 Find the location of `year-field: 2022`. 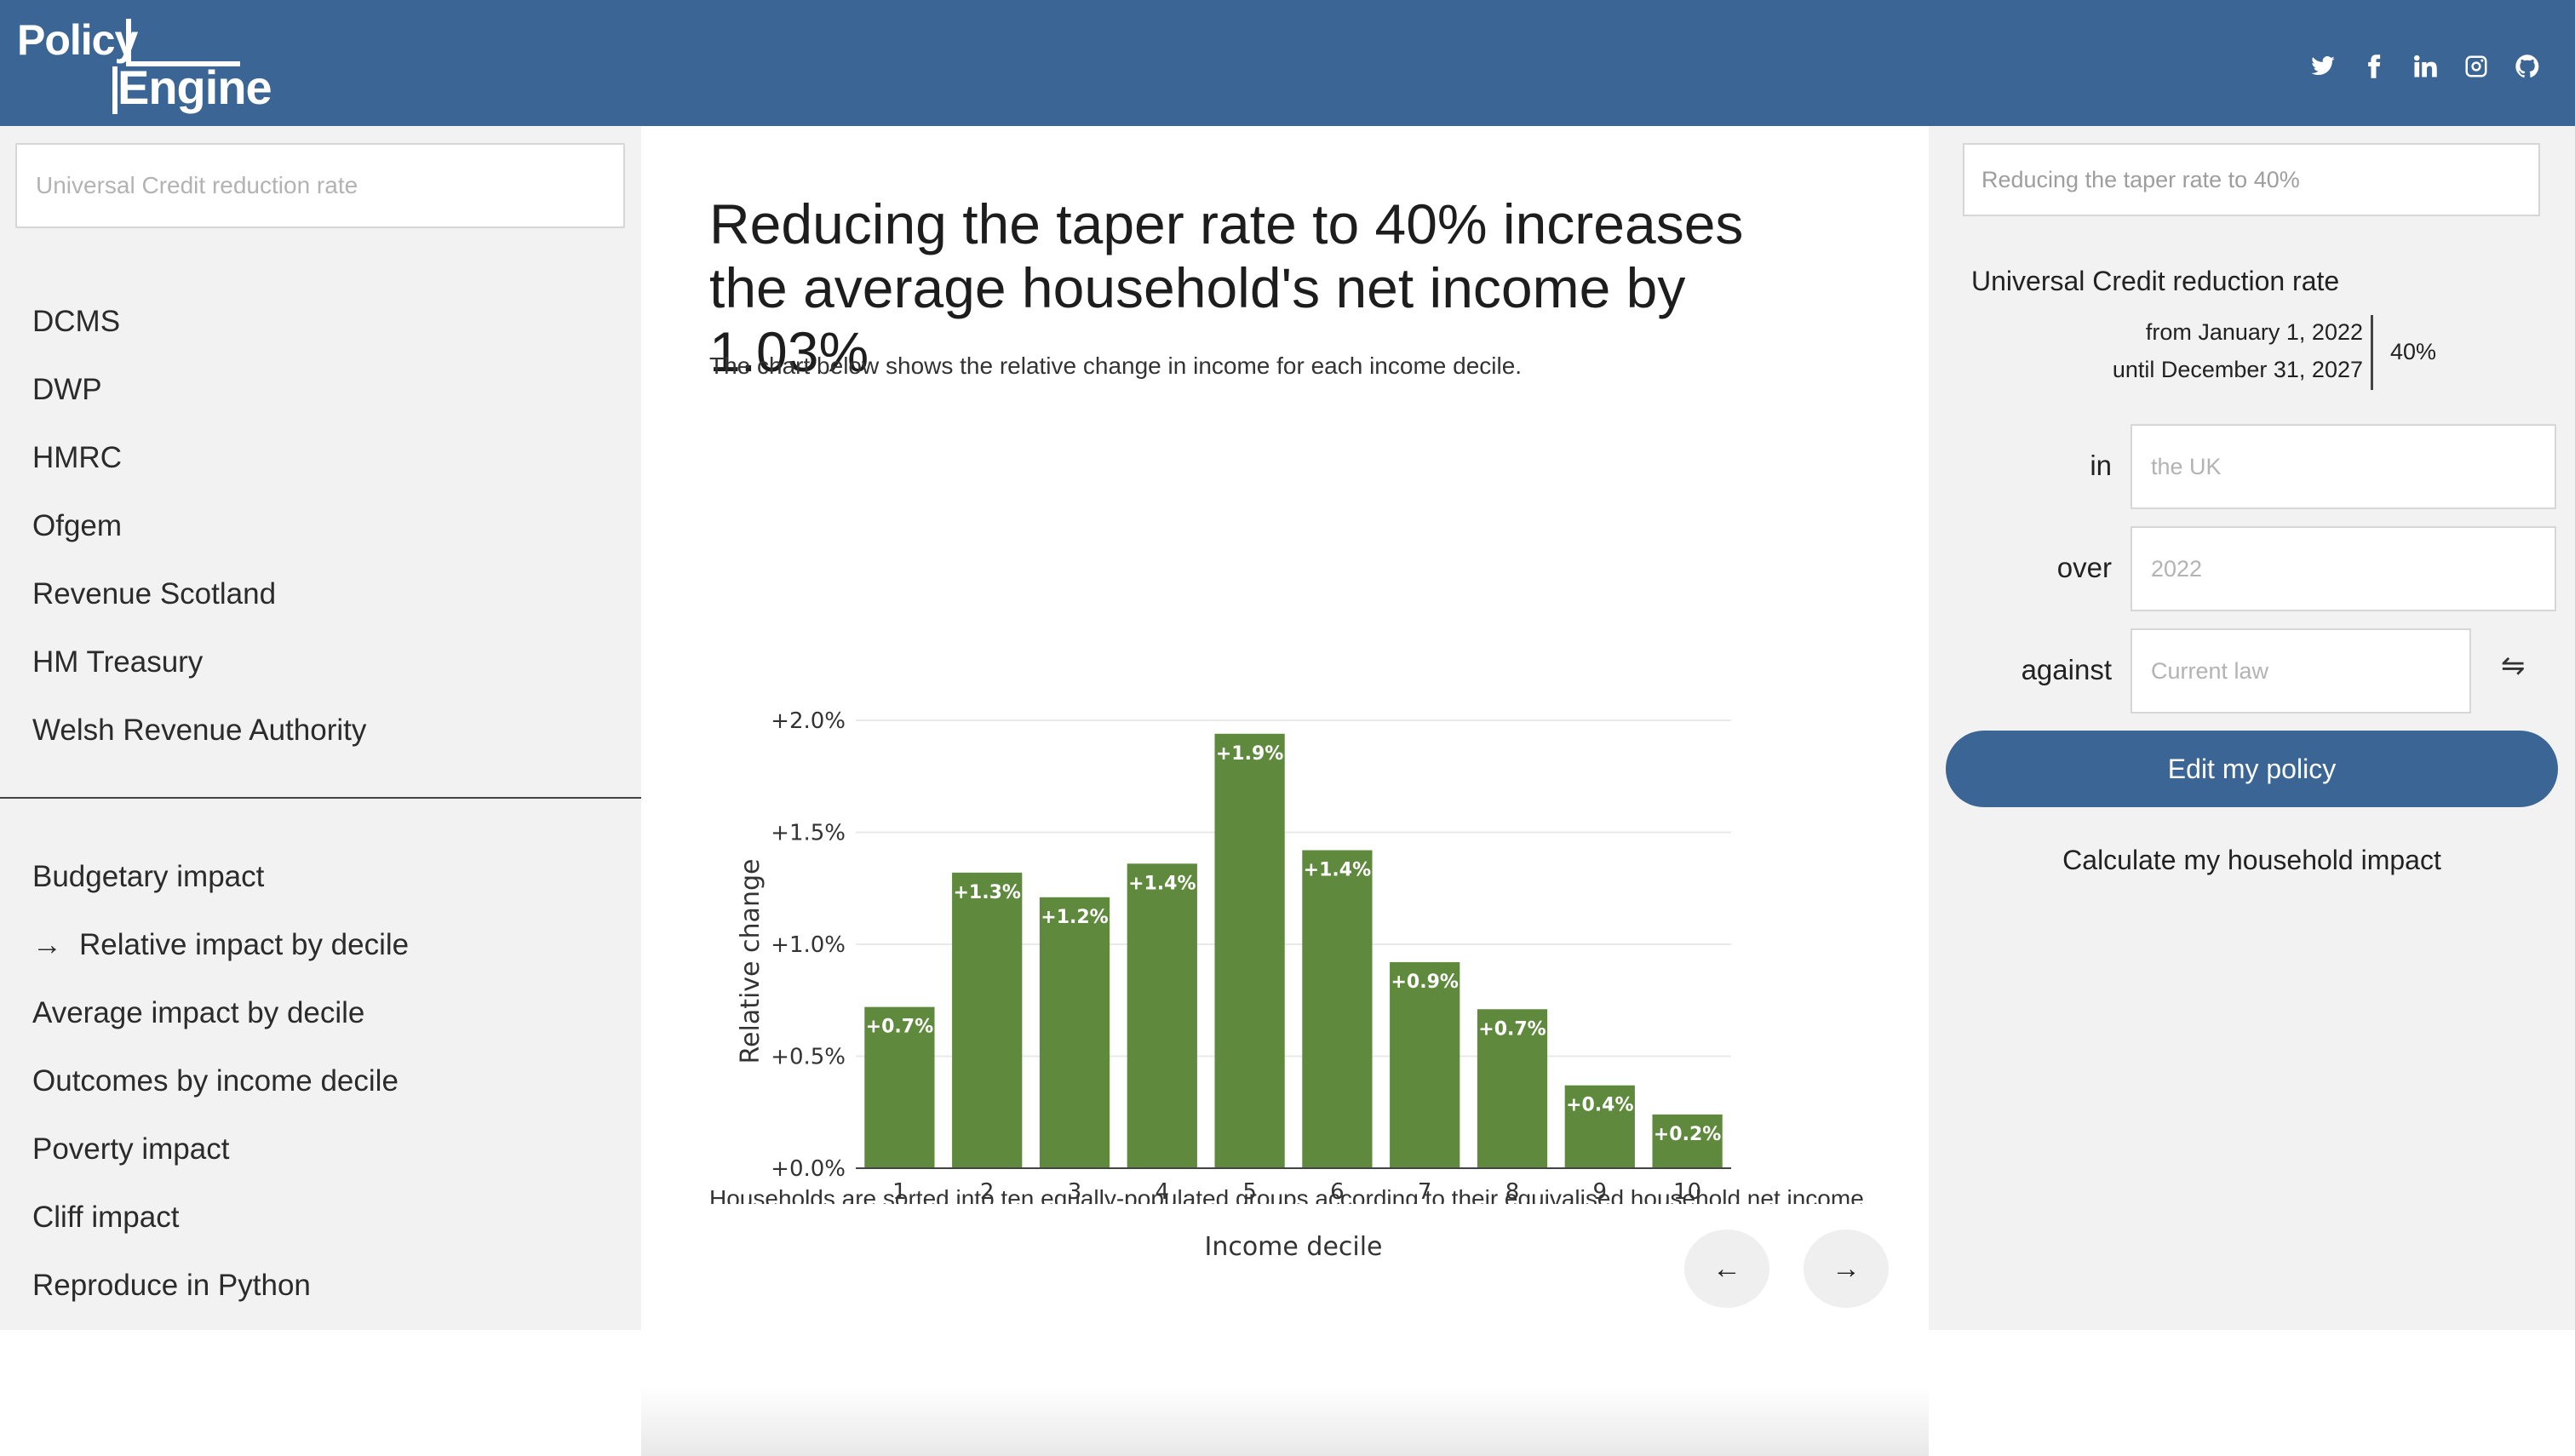

year-field: 2022 is located at coordinates (2343, 569).